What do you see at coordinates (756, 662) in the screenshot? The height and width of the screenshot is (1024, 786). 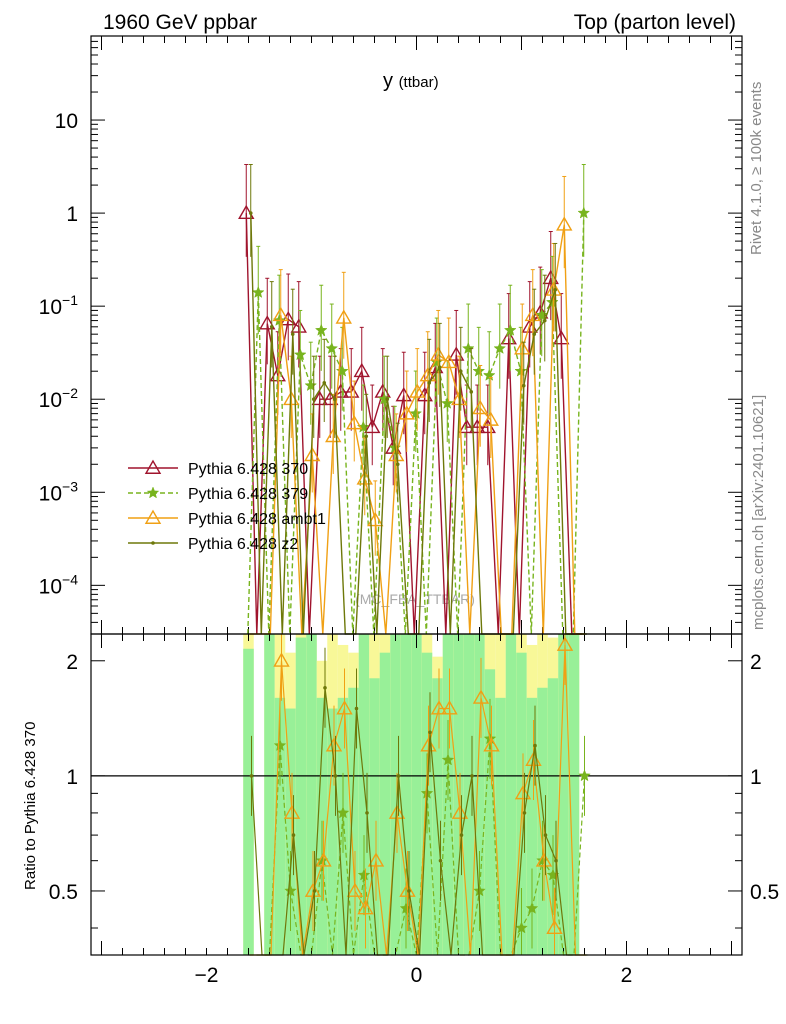 I see `ratio-y-tick-label-right: 2` at bounding box center [756, 662].